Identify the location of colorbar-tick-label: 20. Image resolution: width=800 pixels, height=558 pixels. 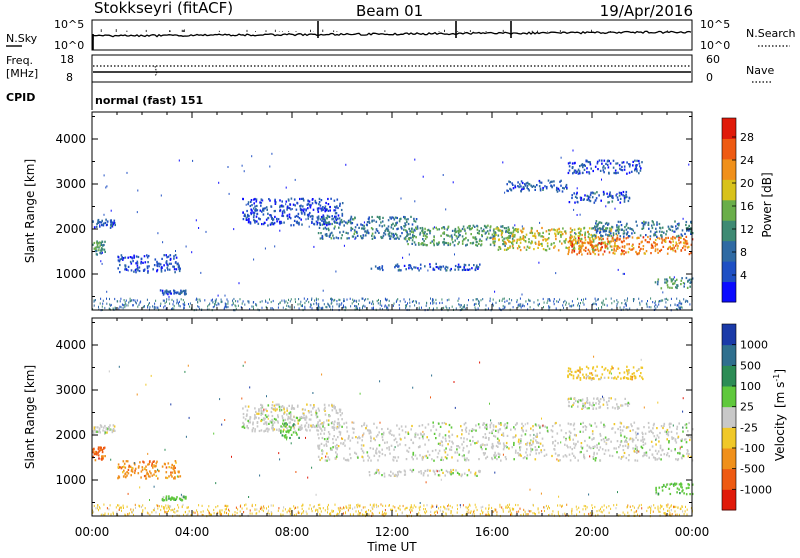
(747, 183).